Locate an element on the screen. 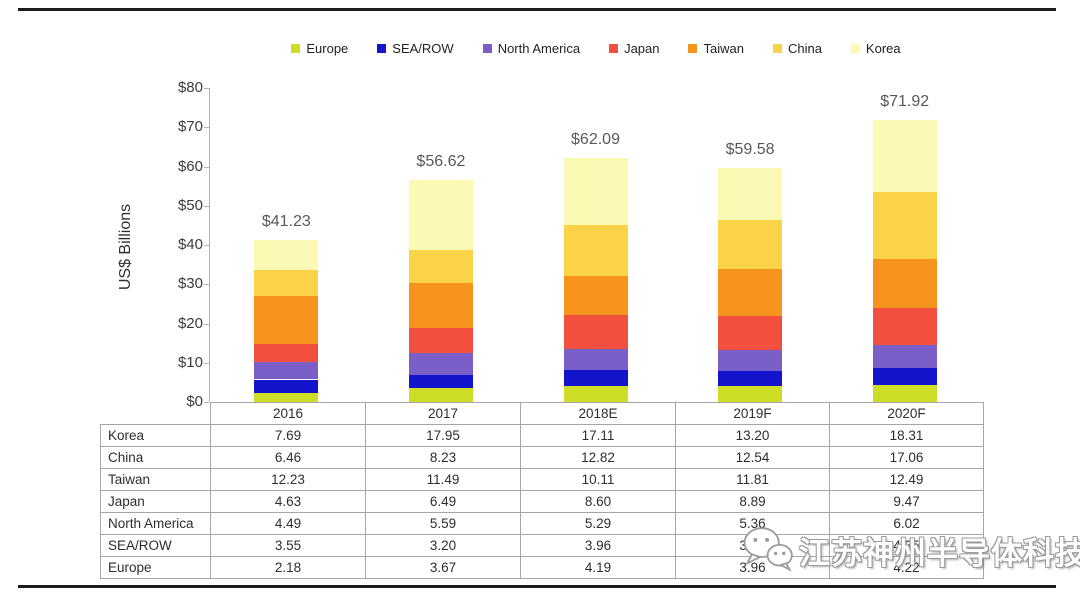  table-cell: 11.81 is located at coordinates (752, 479).